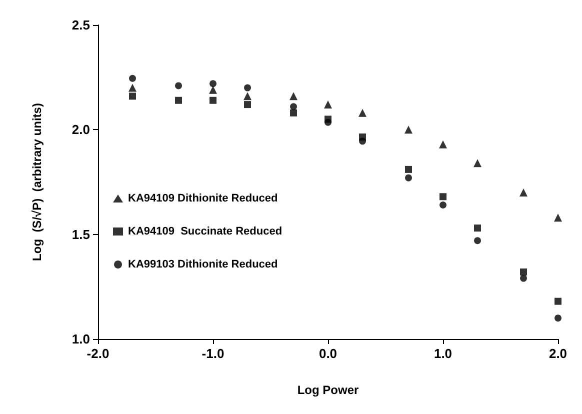 This screenshot has width=582, height=414. What do you see at coordinates (328, 390) in the screenshot?
I see `x-axis-title: Log Power` at bounding box center [328, 390].